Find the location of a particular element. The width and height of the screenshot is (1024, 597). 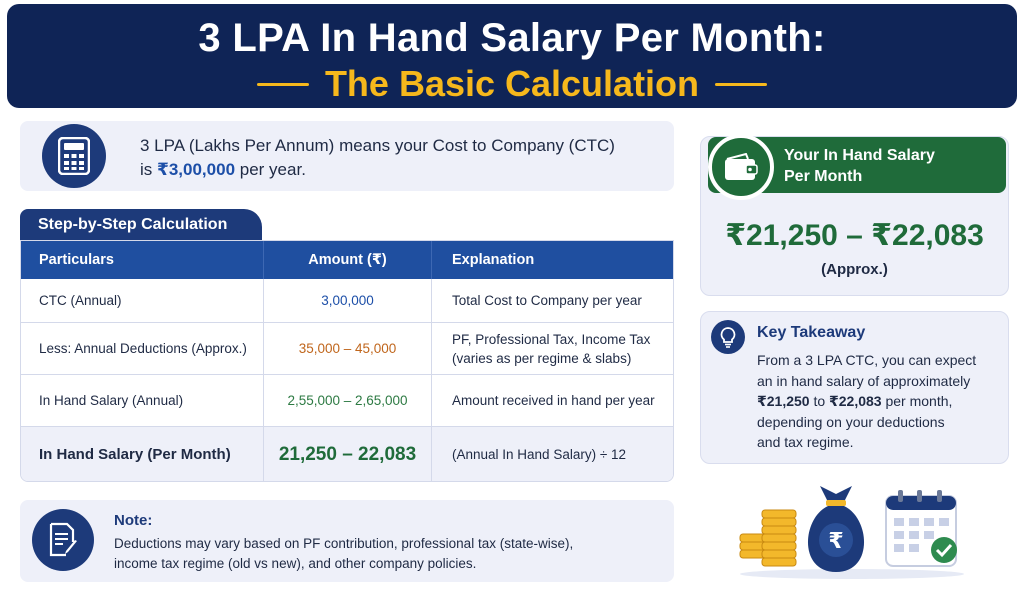

takeaway-line-1: From a 3 LPA CTC, you can expect is located at coordinates (867, 360).